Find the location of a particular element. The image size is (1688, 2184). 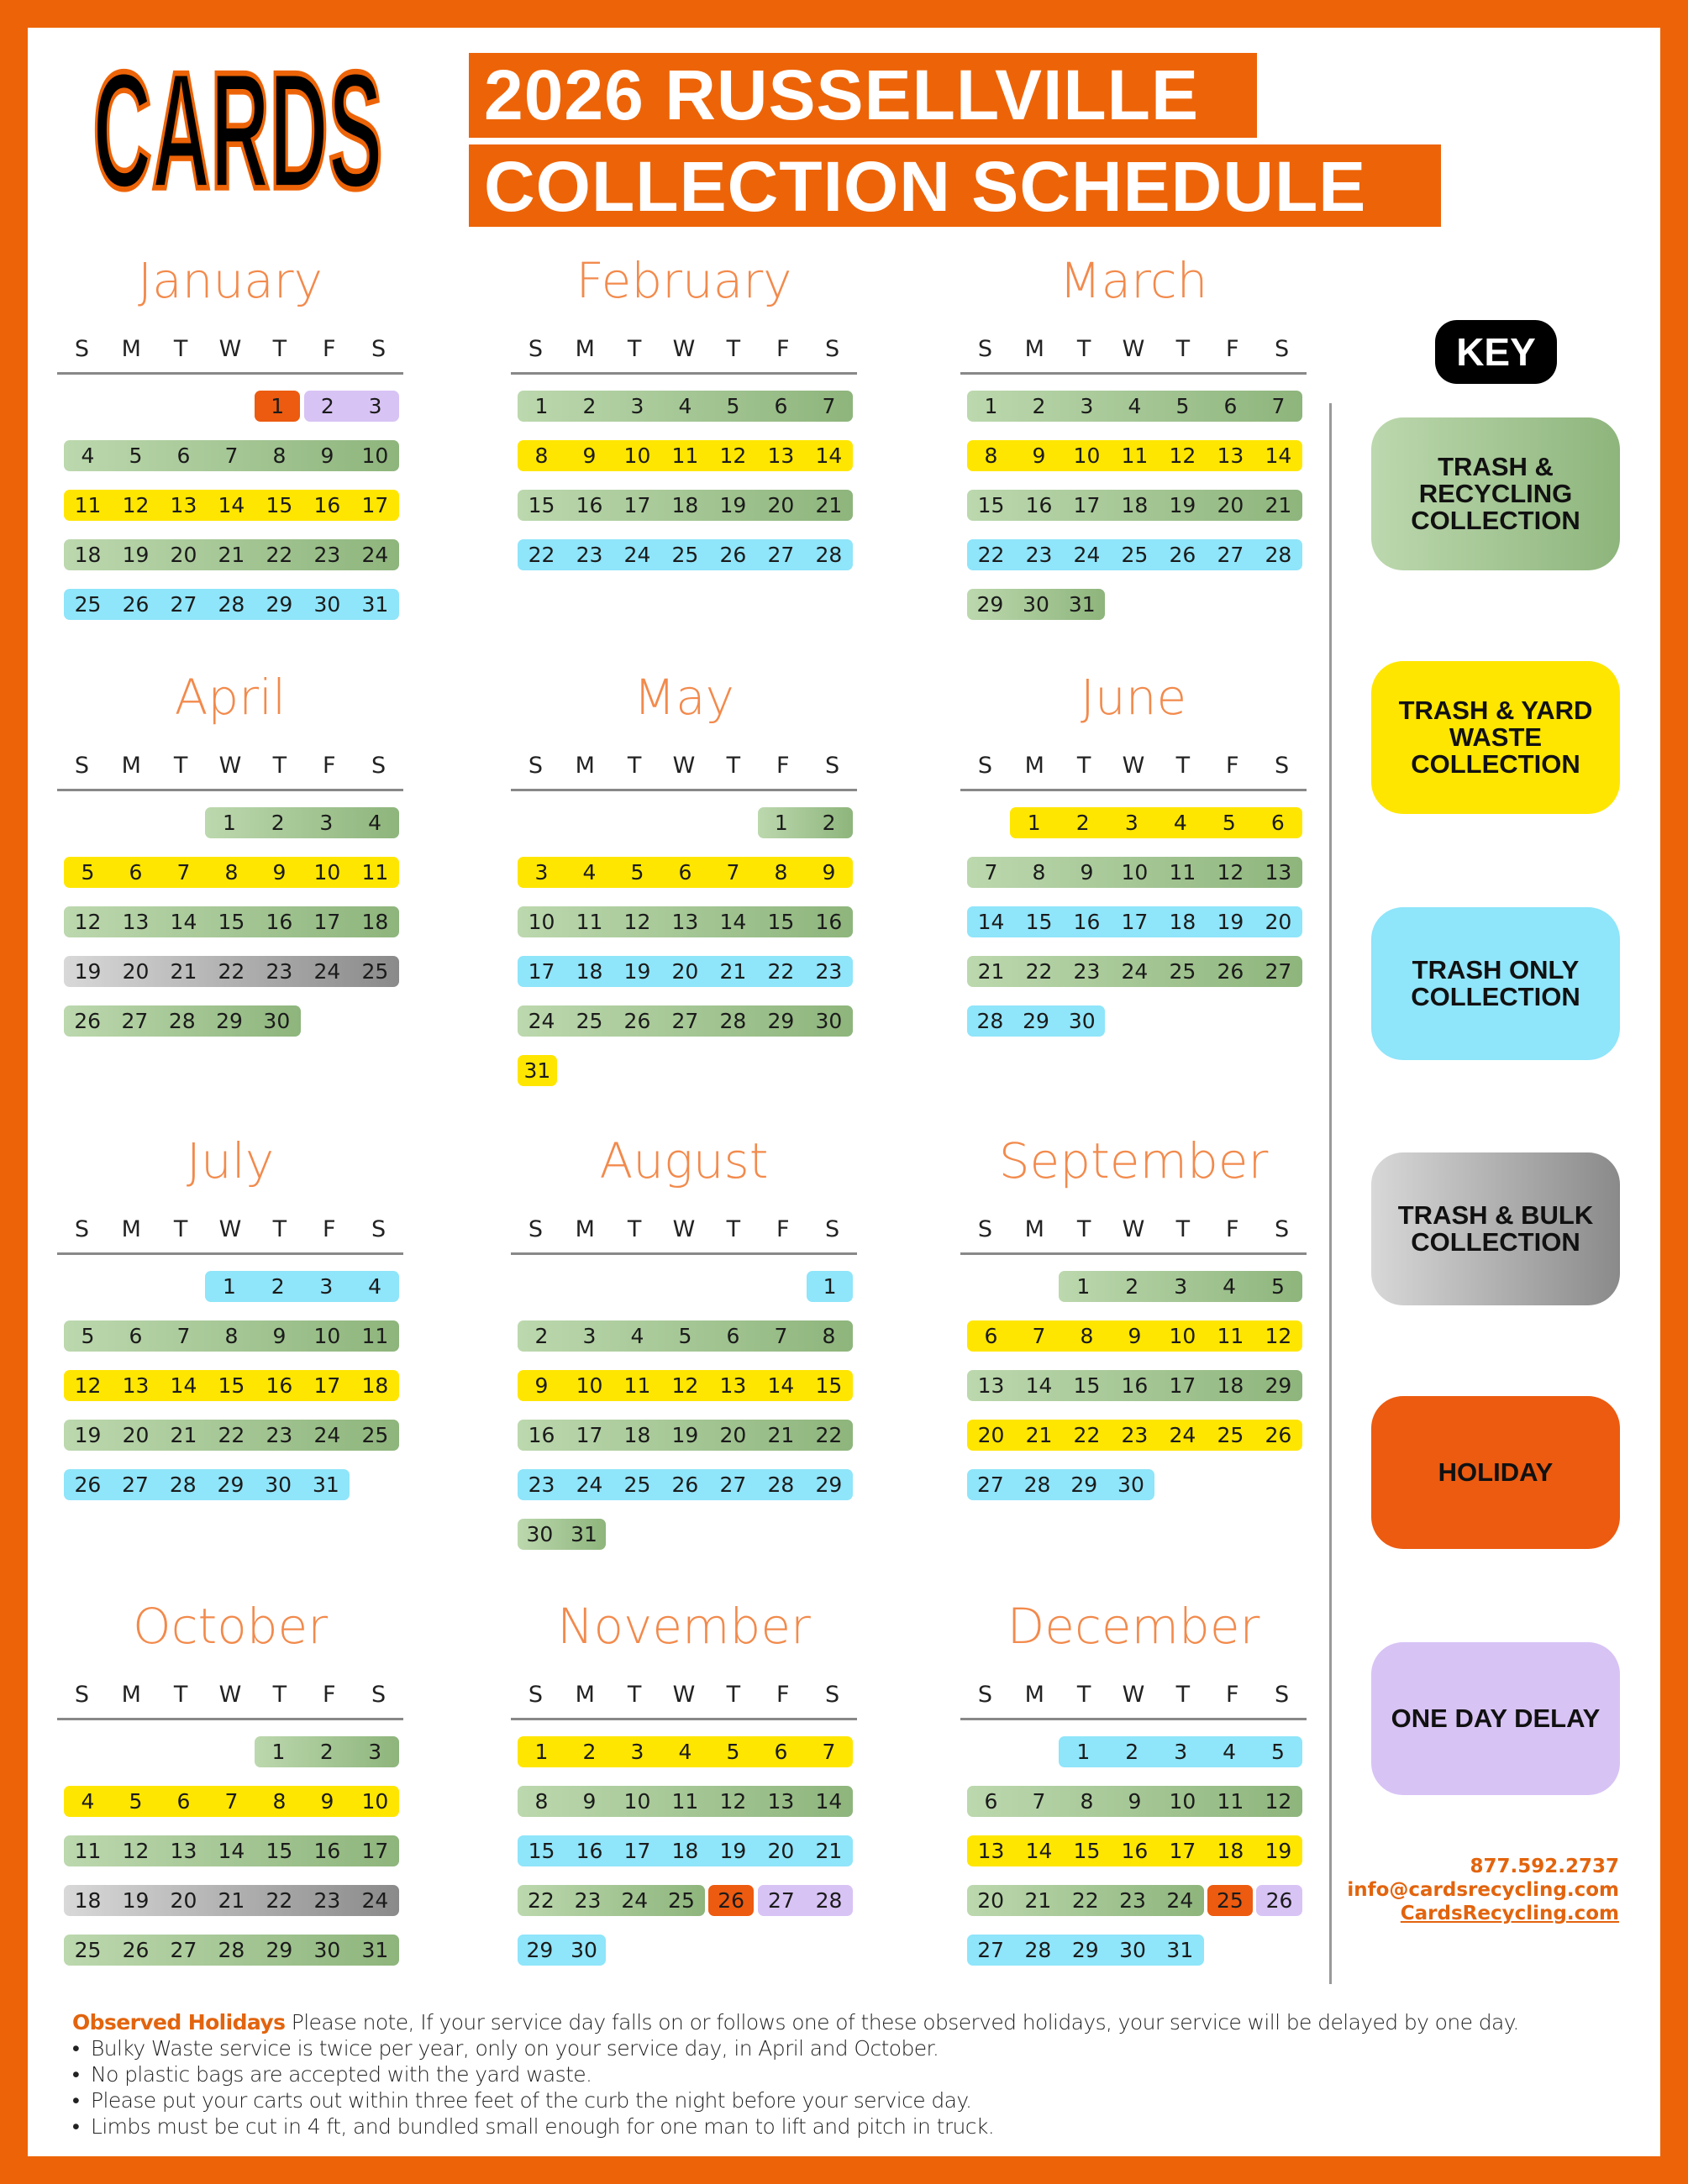

day-cell: 12 is located at coordinates (1182, 456).